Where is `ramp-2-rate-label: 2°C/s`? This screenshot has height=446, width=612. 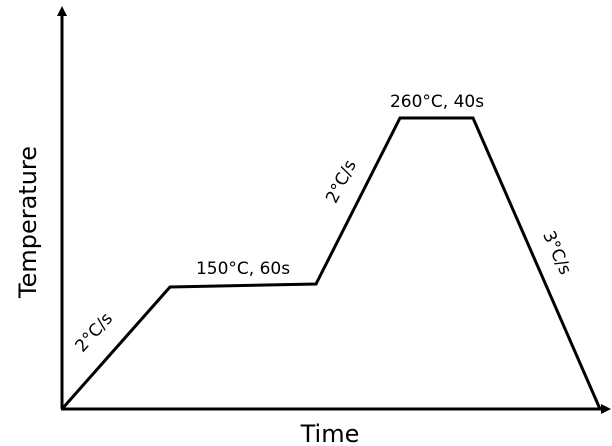 ramp-2-rate-label: 2°C/s is located at coordinates (341, 182).